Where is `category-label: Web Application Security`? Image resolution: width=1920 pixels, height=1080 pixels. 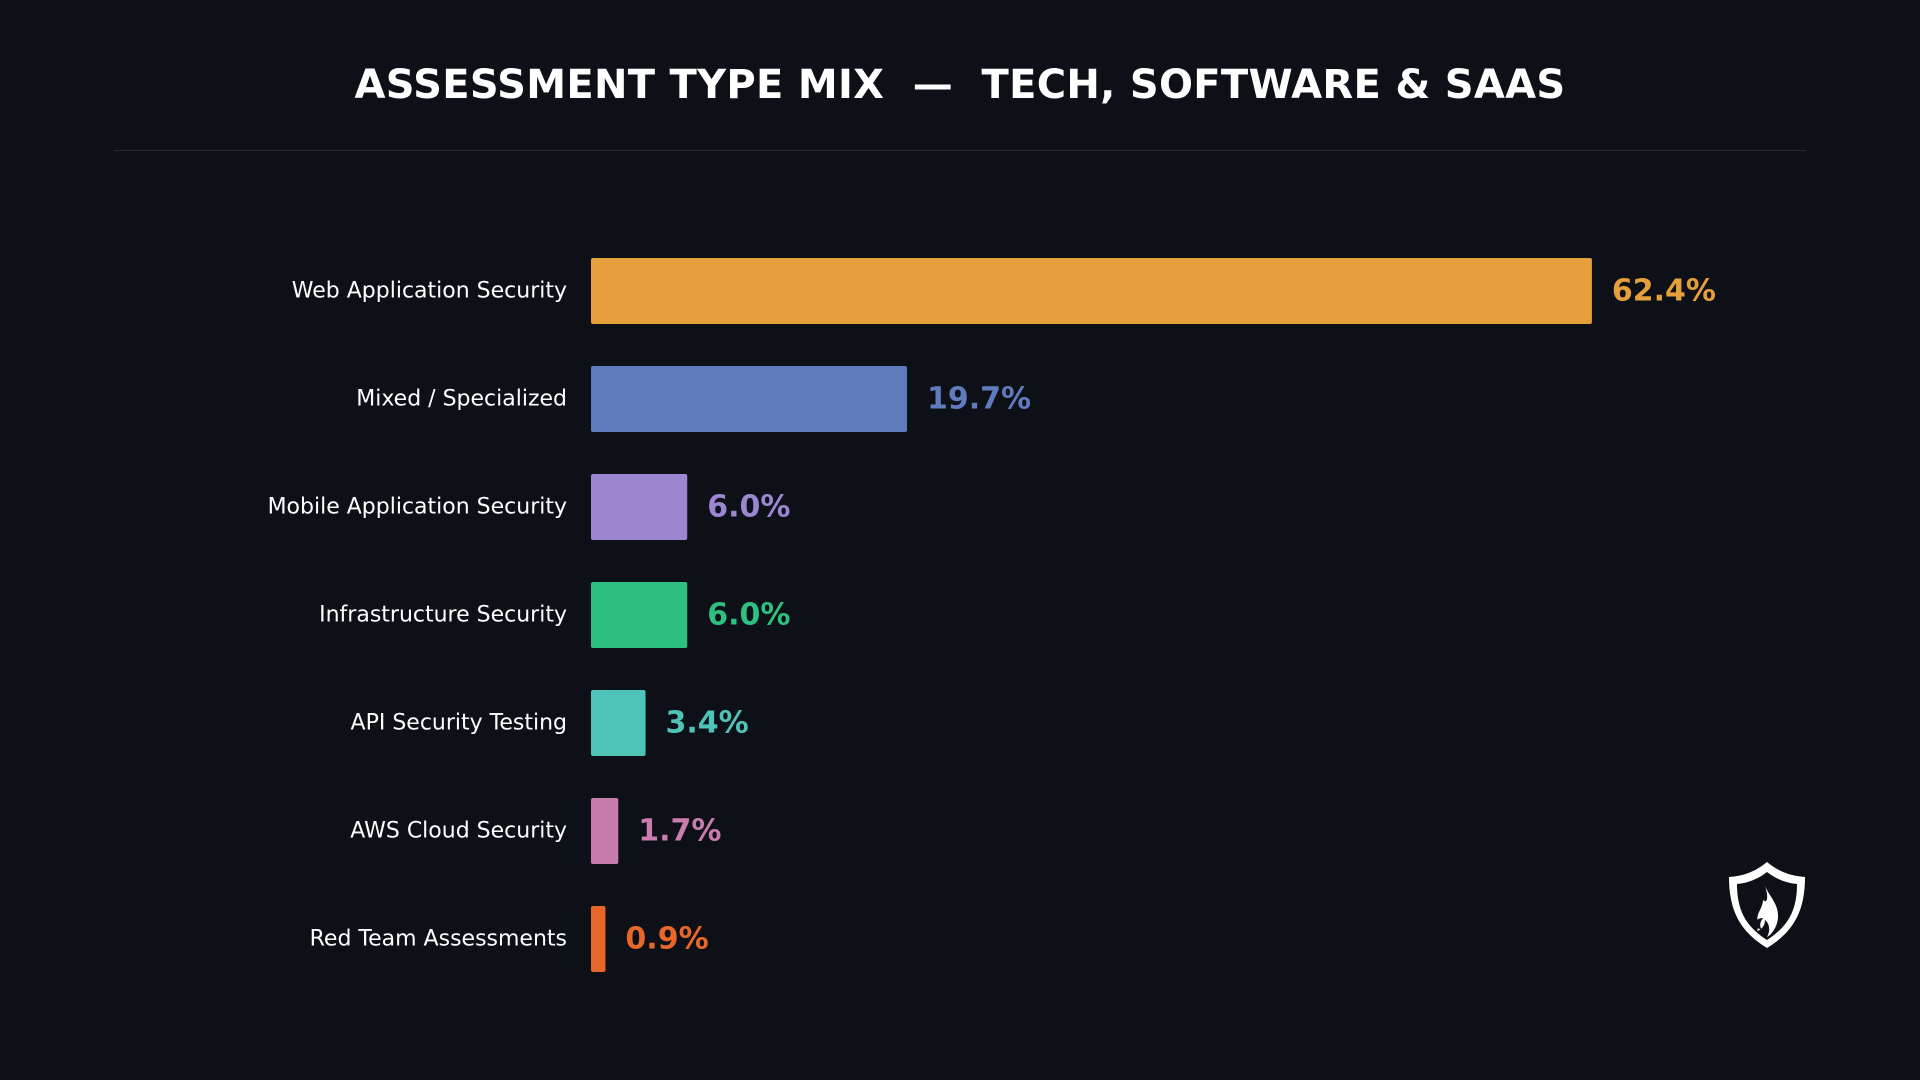
category-label: Web Application Security is located at coordinates (429, 291).